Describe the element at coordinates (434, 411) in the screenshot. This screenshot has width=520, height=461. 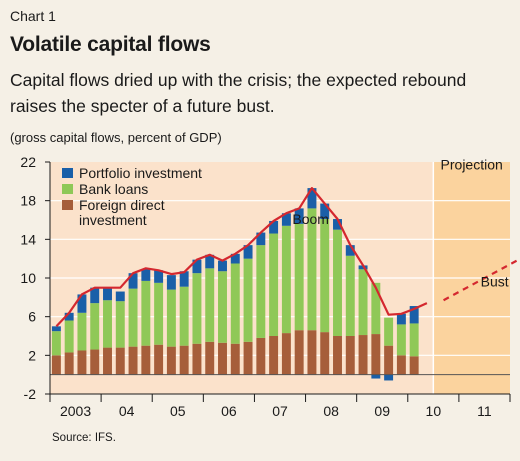
I see `x-tick-label: 10` at that location.